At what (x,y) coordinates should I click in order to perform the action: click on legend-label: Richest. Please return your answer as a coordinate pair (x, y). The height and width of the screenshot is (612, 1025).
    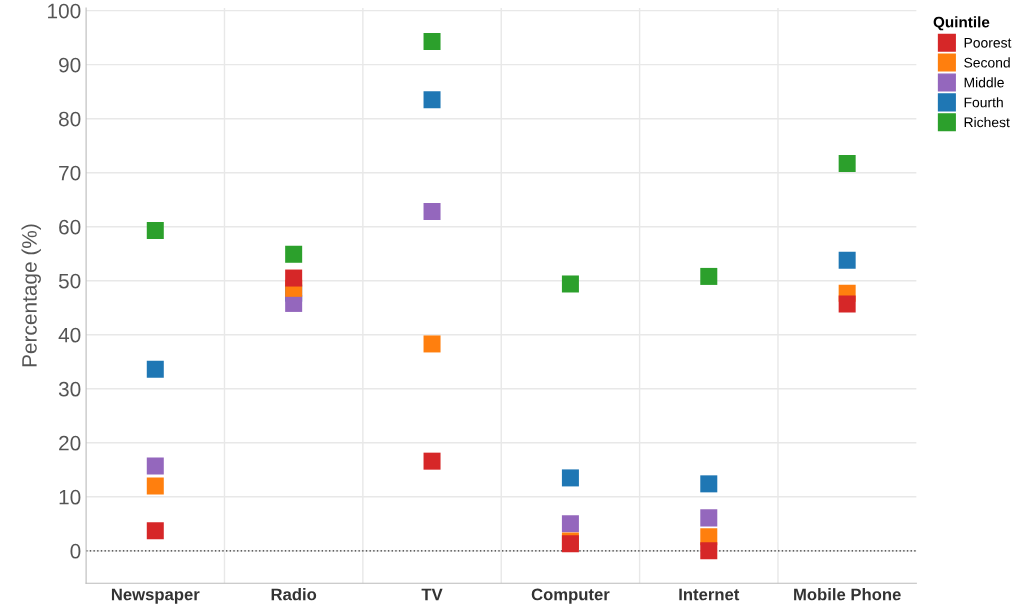
    Looking at the image, I should click on (987, 122).